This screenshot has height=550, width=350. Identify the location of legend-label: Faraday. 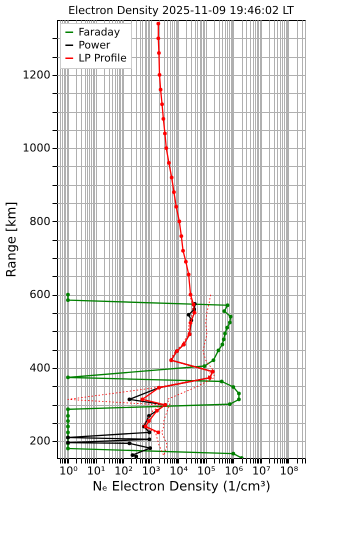
(99, 32).